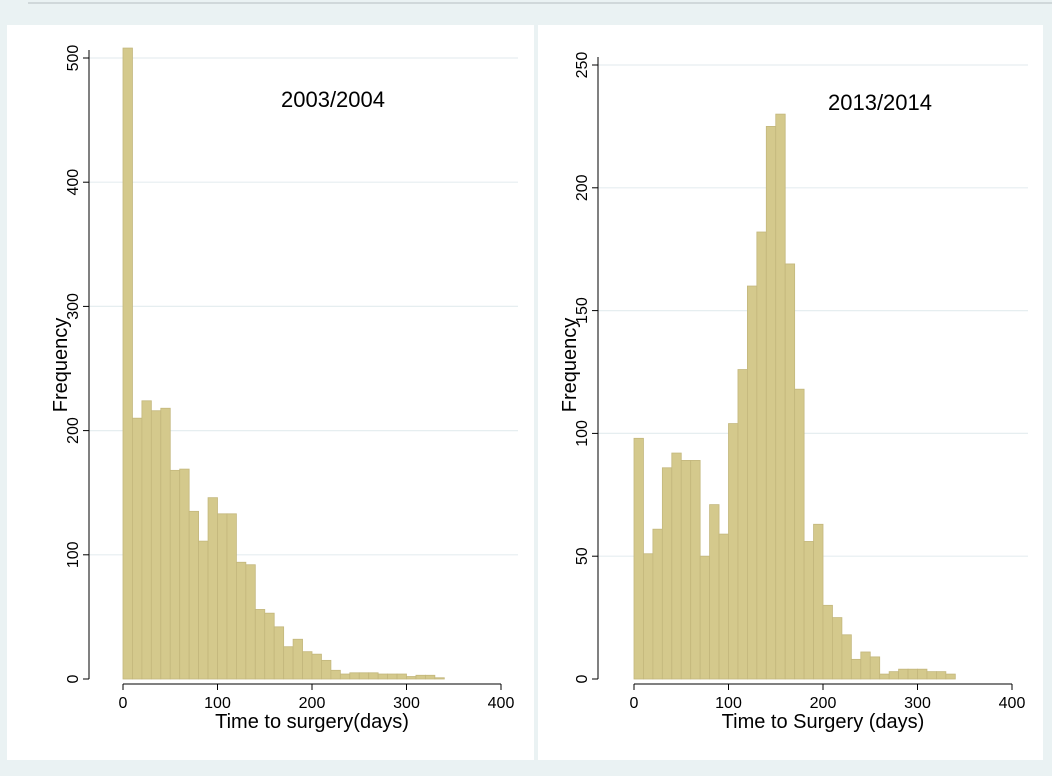 The image size is (1052, 776). What do you see at coordinates (73, 182) in the screenshot?
I see `y-tick-label: 400` at bounding box center [73, 182].